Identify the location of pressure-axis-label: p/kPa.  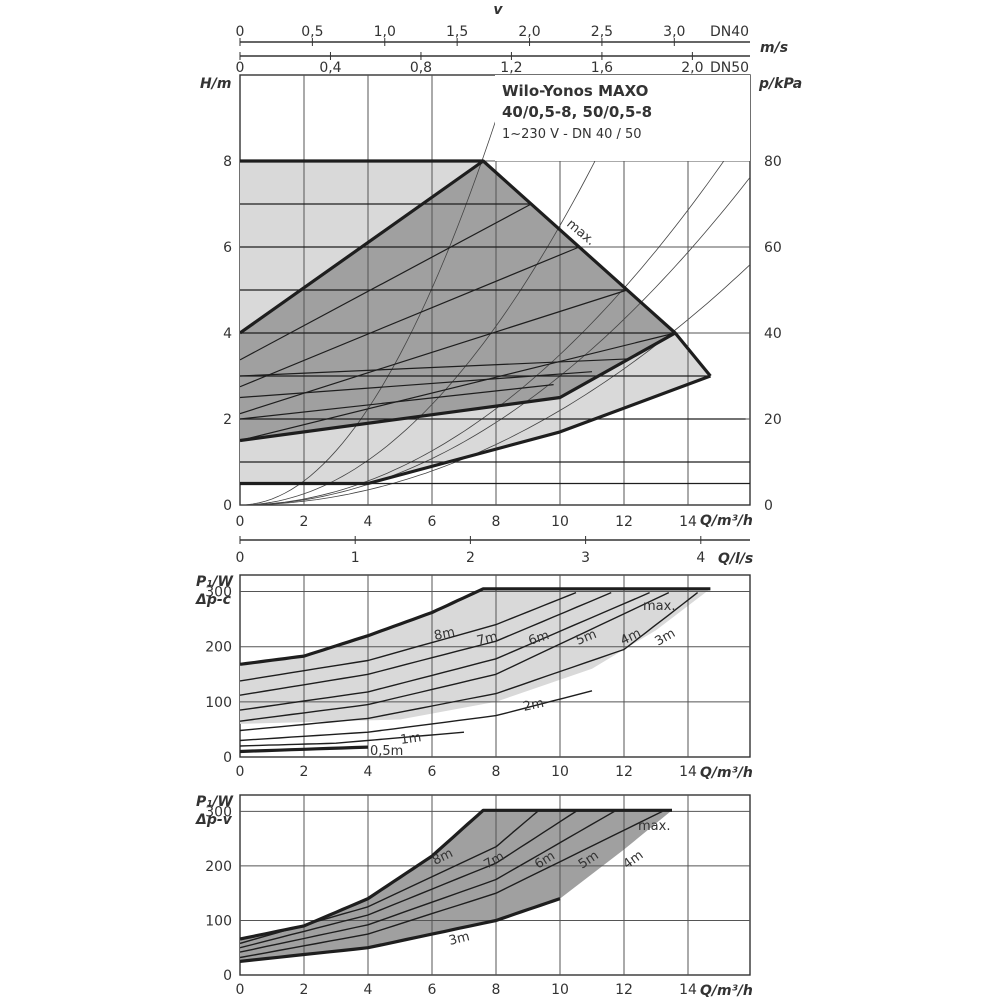
(780, 84).